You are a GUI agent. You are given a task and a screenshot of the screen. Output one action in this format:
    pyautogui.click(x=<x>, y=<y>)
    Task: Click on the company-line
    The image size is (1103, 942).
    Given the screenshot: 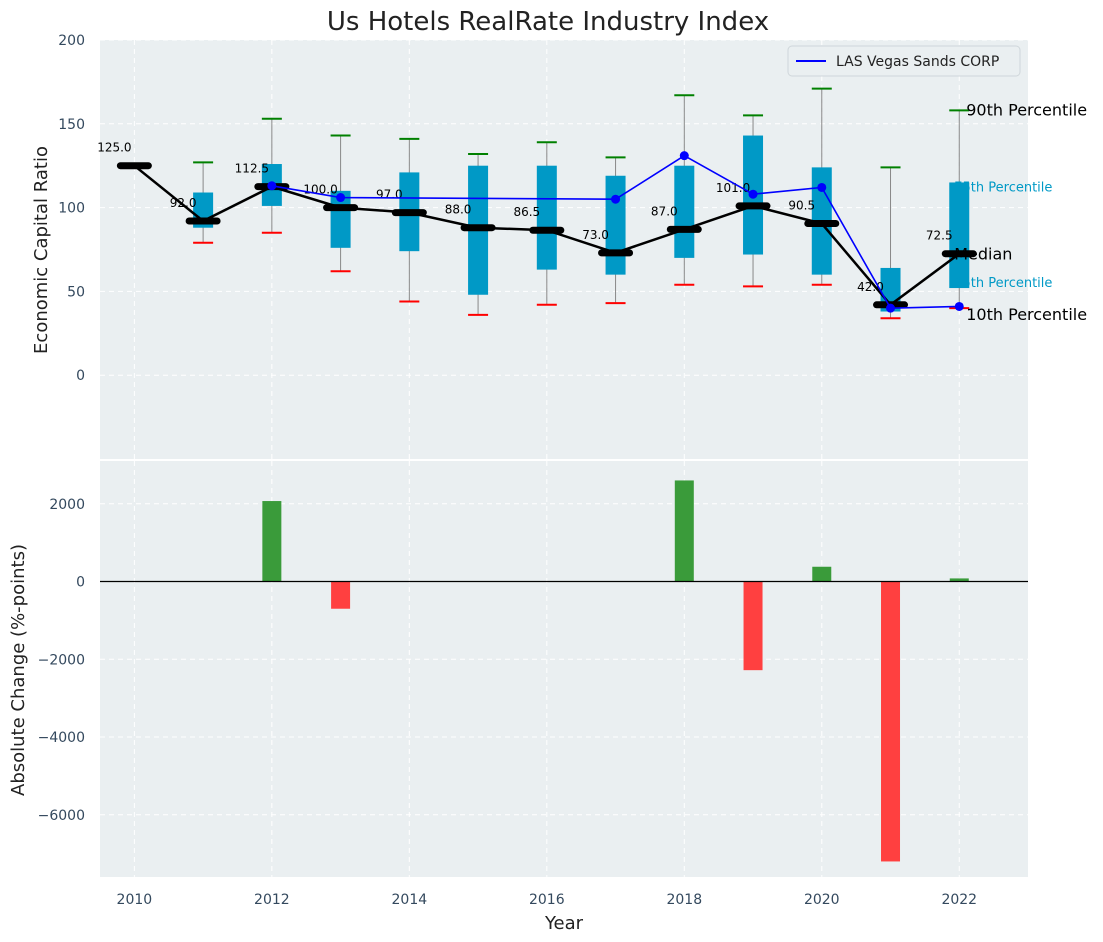 What is the action you would take?
    pyautogui.click(x=615, y=231)
    